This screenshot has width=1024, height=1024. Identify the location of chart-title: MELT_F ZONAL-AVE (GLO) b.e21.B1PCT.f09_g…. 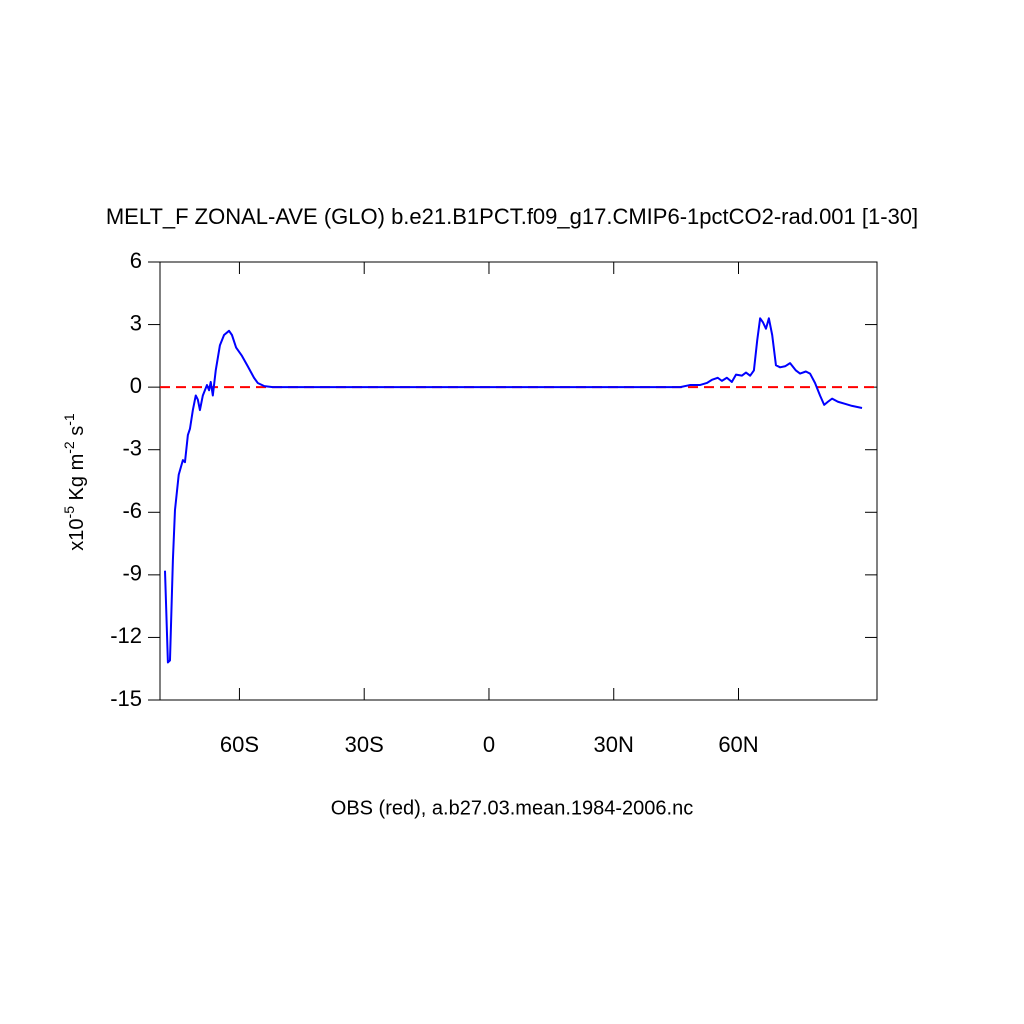
(512, 216).